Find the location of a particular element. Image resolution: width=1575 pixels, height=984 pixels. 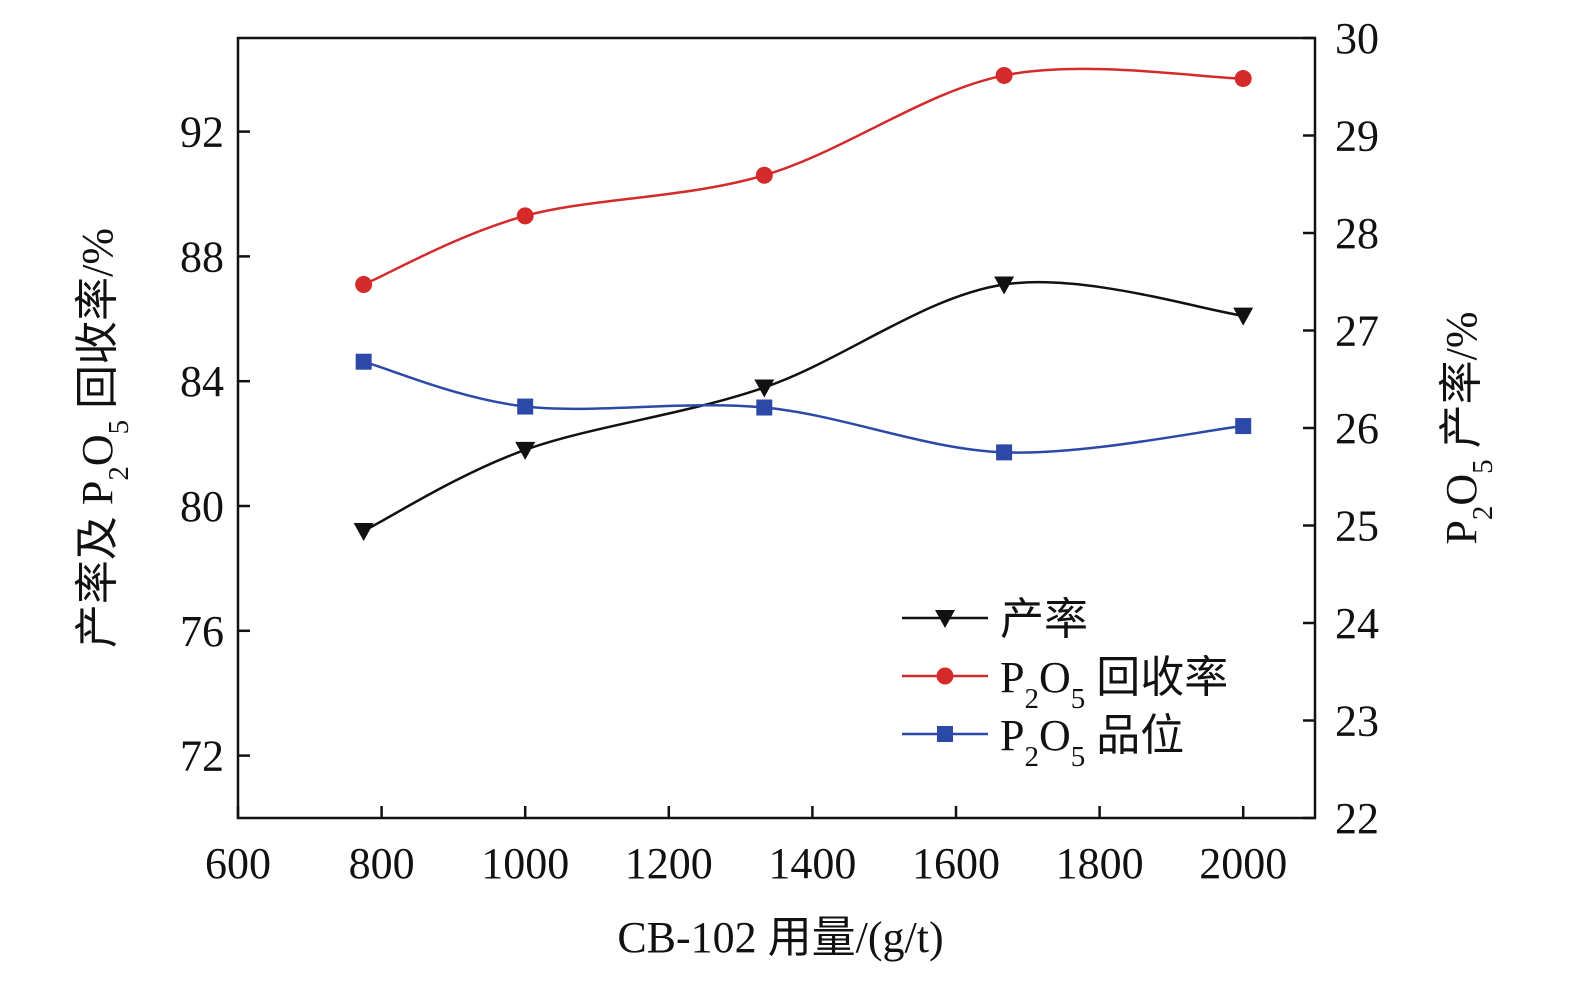

x-axis-title: CB-102 用量/(g/t) is located at coordinates (780, 937).